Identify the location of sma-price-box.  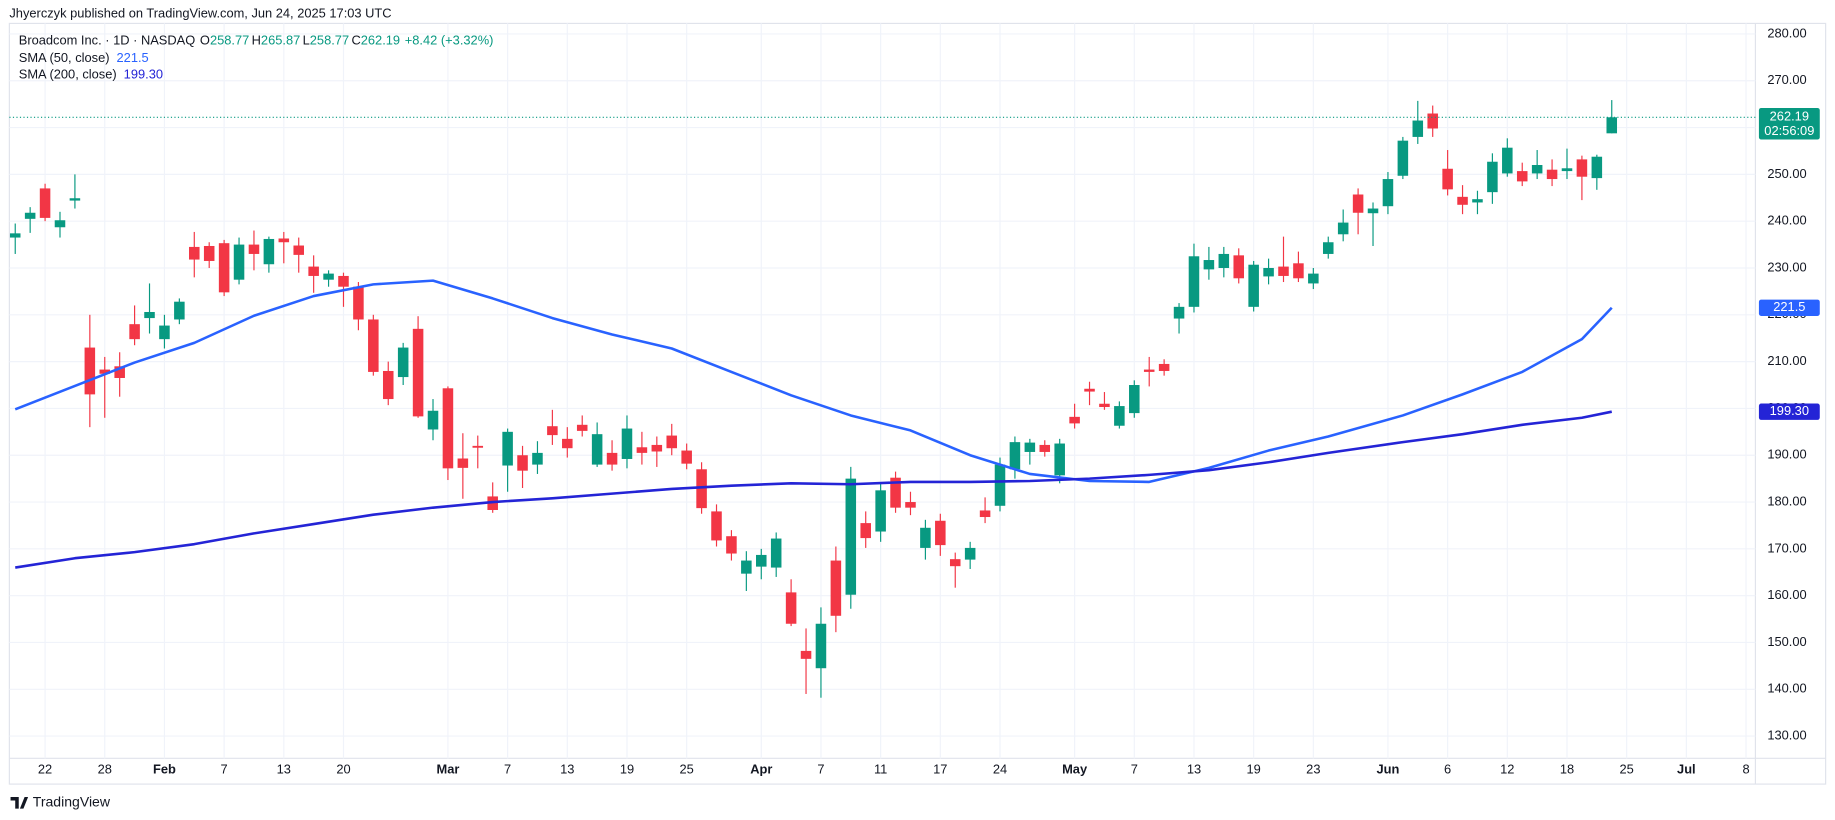
(1789, 307).